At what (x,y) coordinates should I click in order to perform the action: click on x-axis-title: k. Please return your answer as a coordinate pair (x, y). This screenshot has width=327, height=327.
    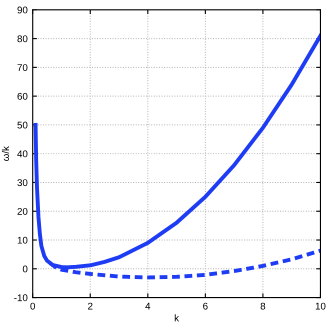
    Looking at the image, I should click on (177, 318).